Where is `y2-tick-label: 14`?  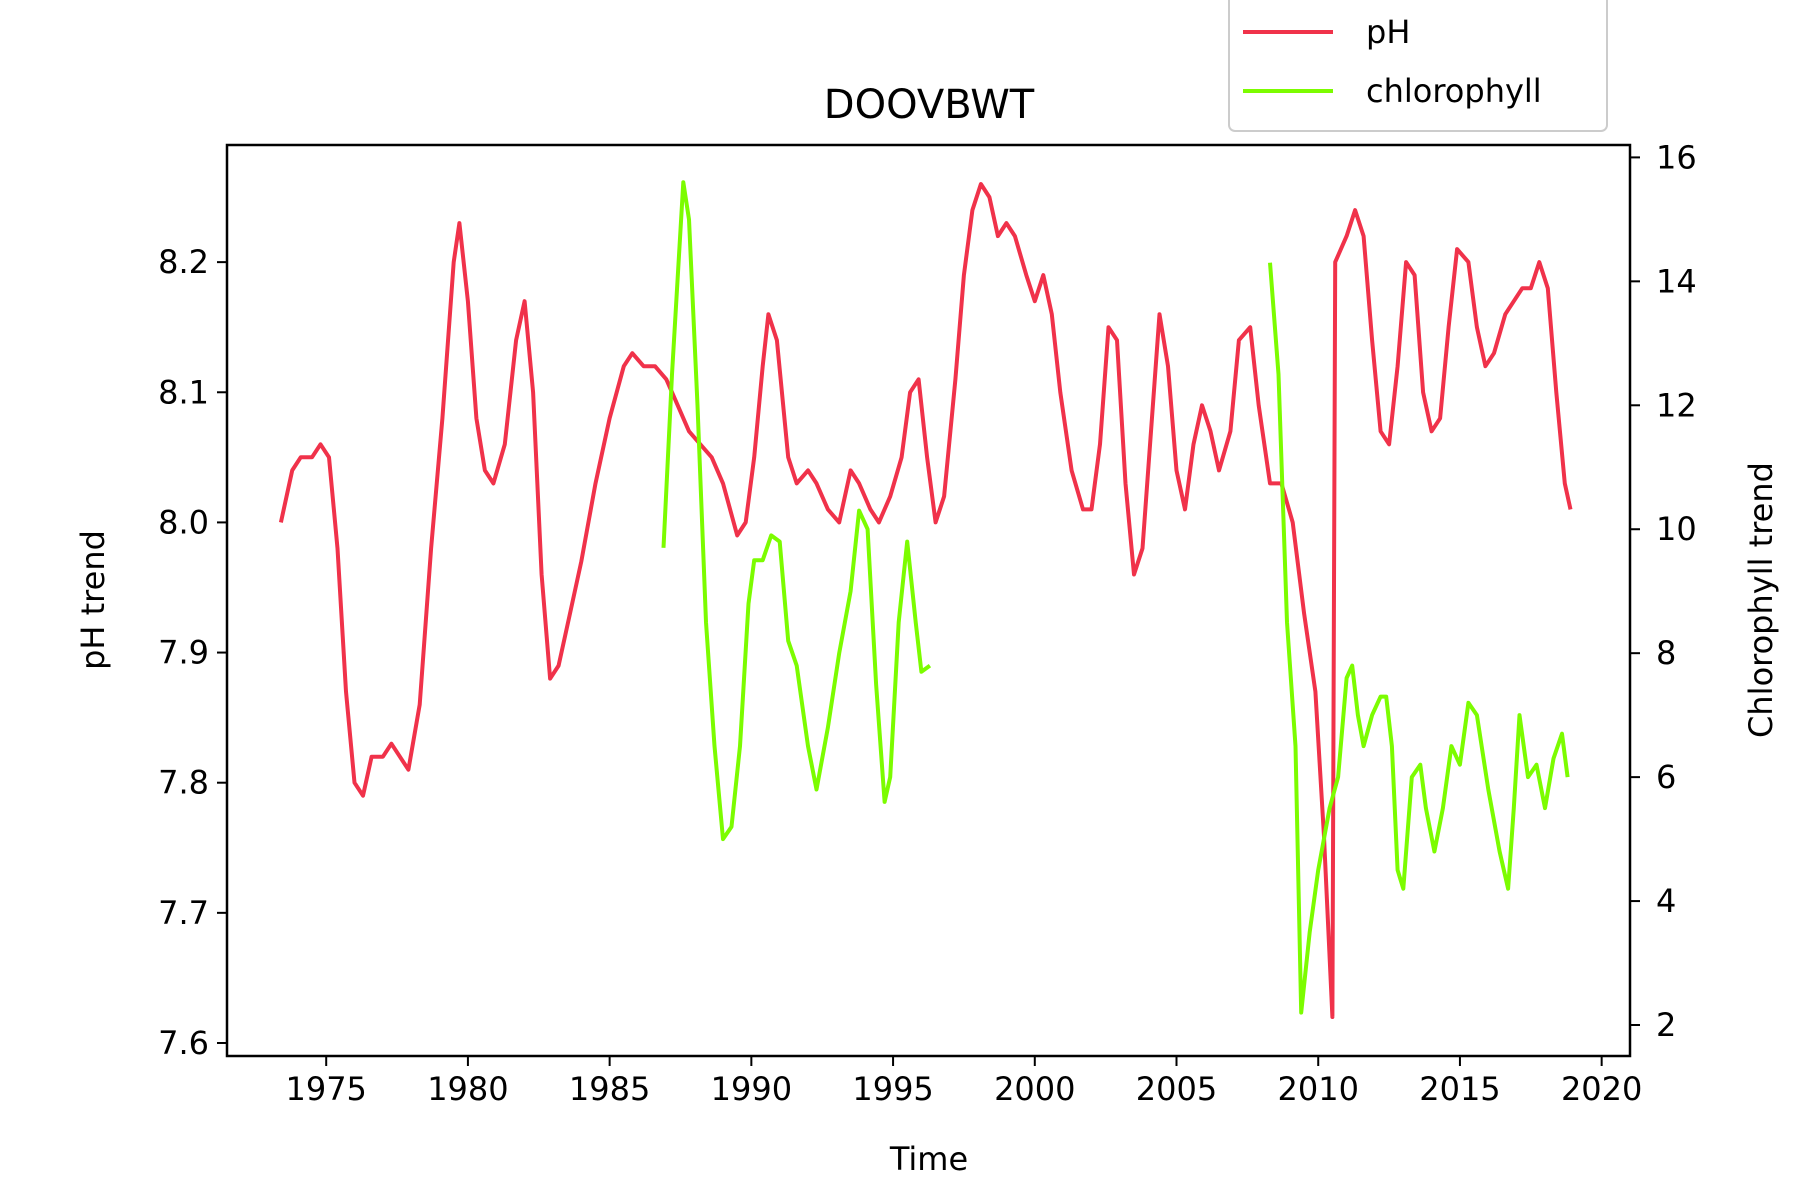
y2-tick-label: 14 is located at coordinates (1676, 281).